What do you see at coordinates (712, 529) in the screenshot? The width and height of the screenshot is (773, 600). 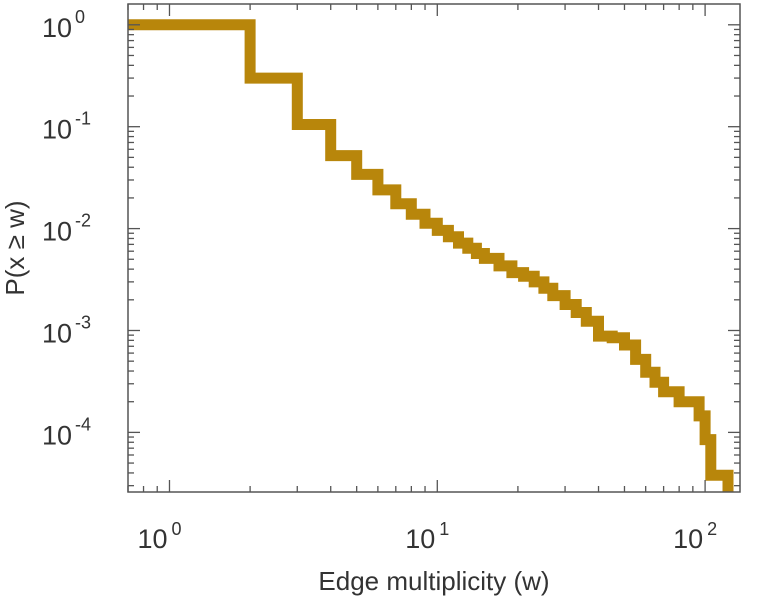 I see `x-tick-label-exponent: 2` at bounding box center [712, 529].